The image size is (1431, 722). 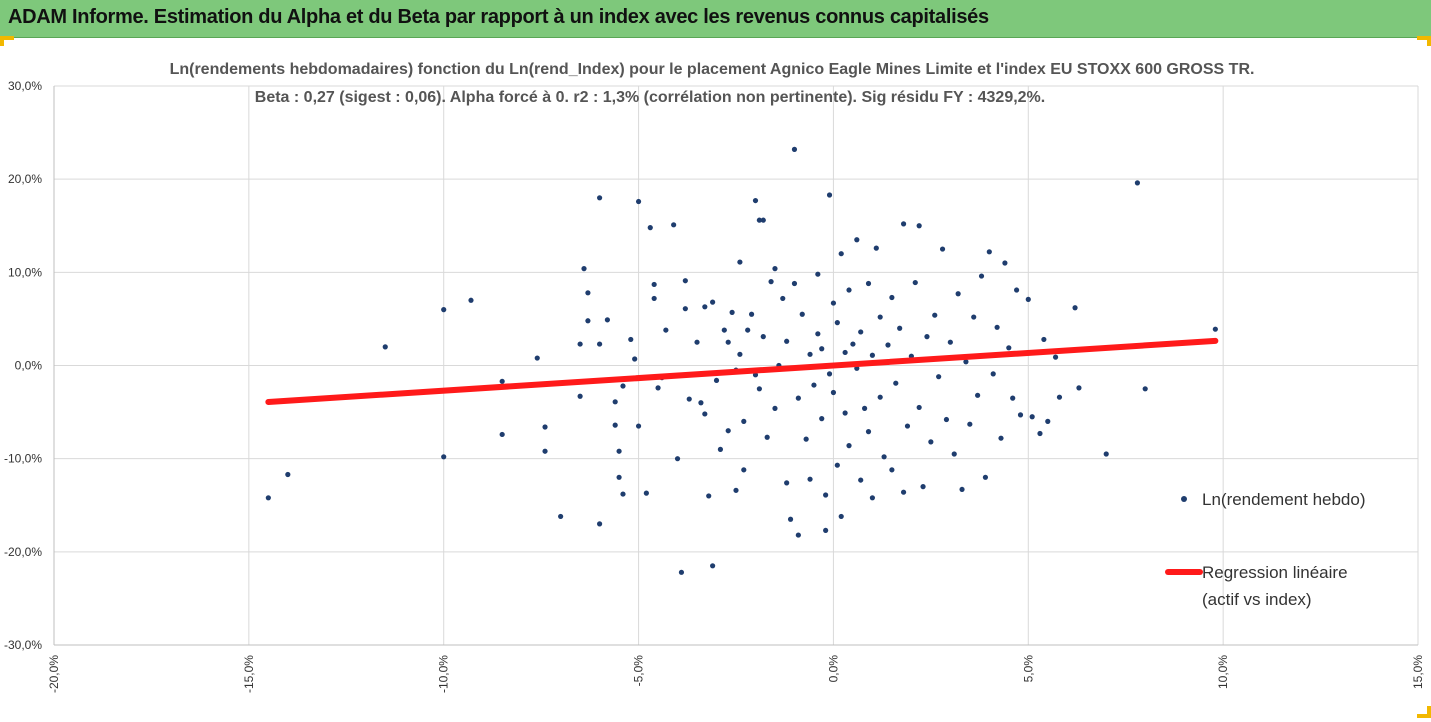 I want to click on y-tick-label: 10,0%, so click(x=25, y=272).